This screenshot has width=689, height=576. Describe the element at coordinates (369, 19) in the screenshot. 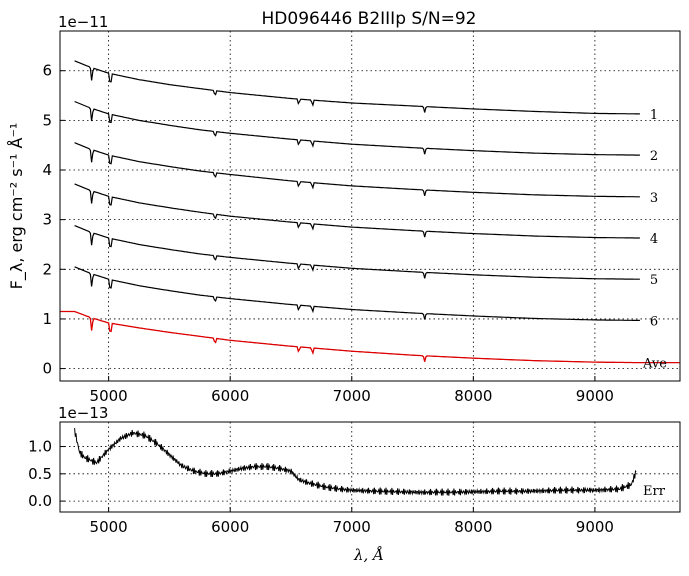

I see `chart-title: HD096446 B2IIIp S/N=92` at that location.